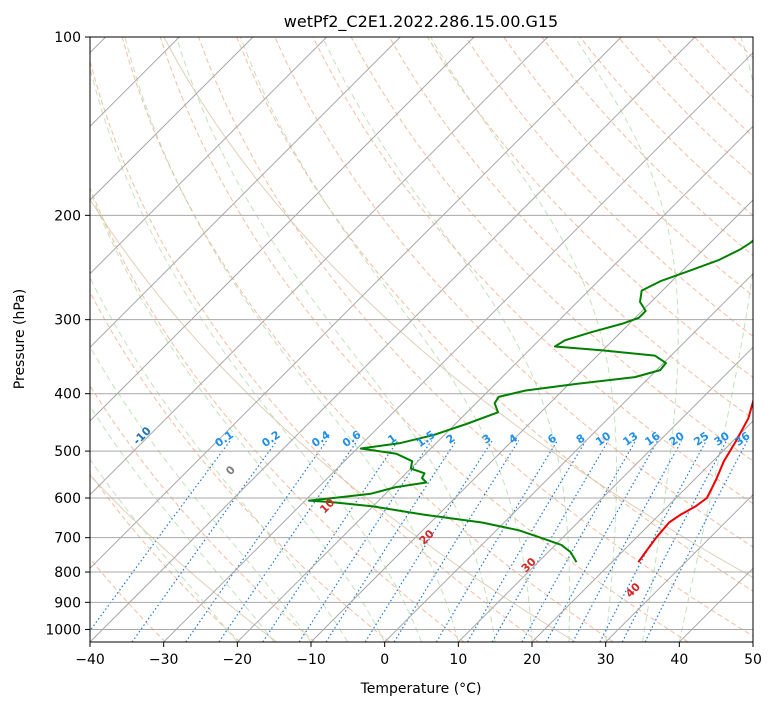 This screenshot has width=775, height=708. I want to click on y-tick-label: 300, so click(67, 321).